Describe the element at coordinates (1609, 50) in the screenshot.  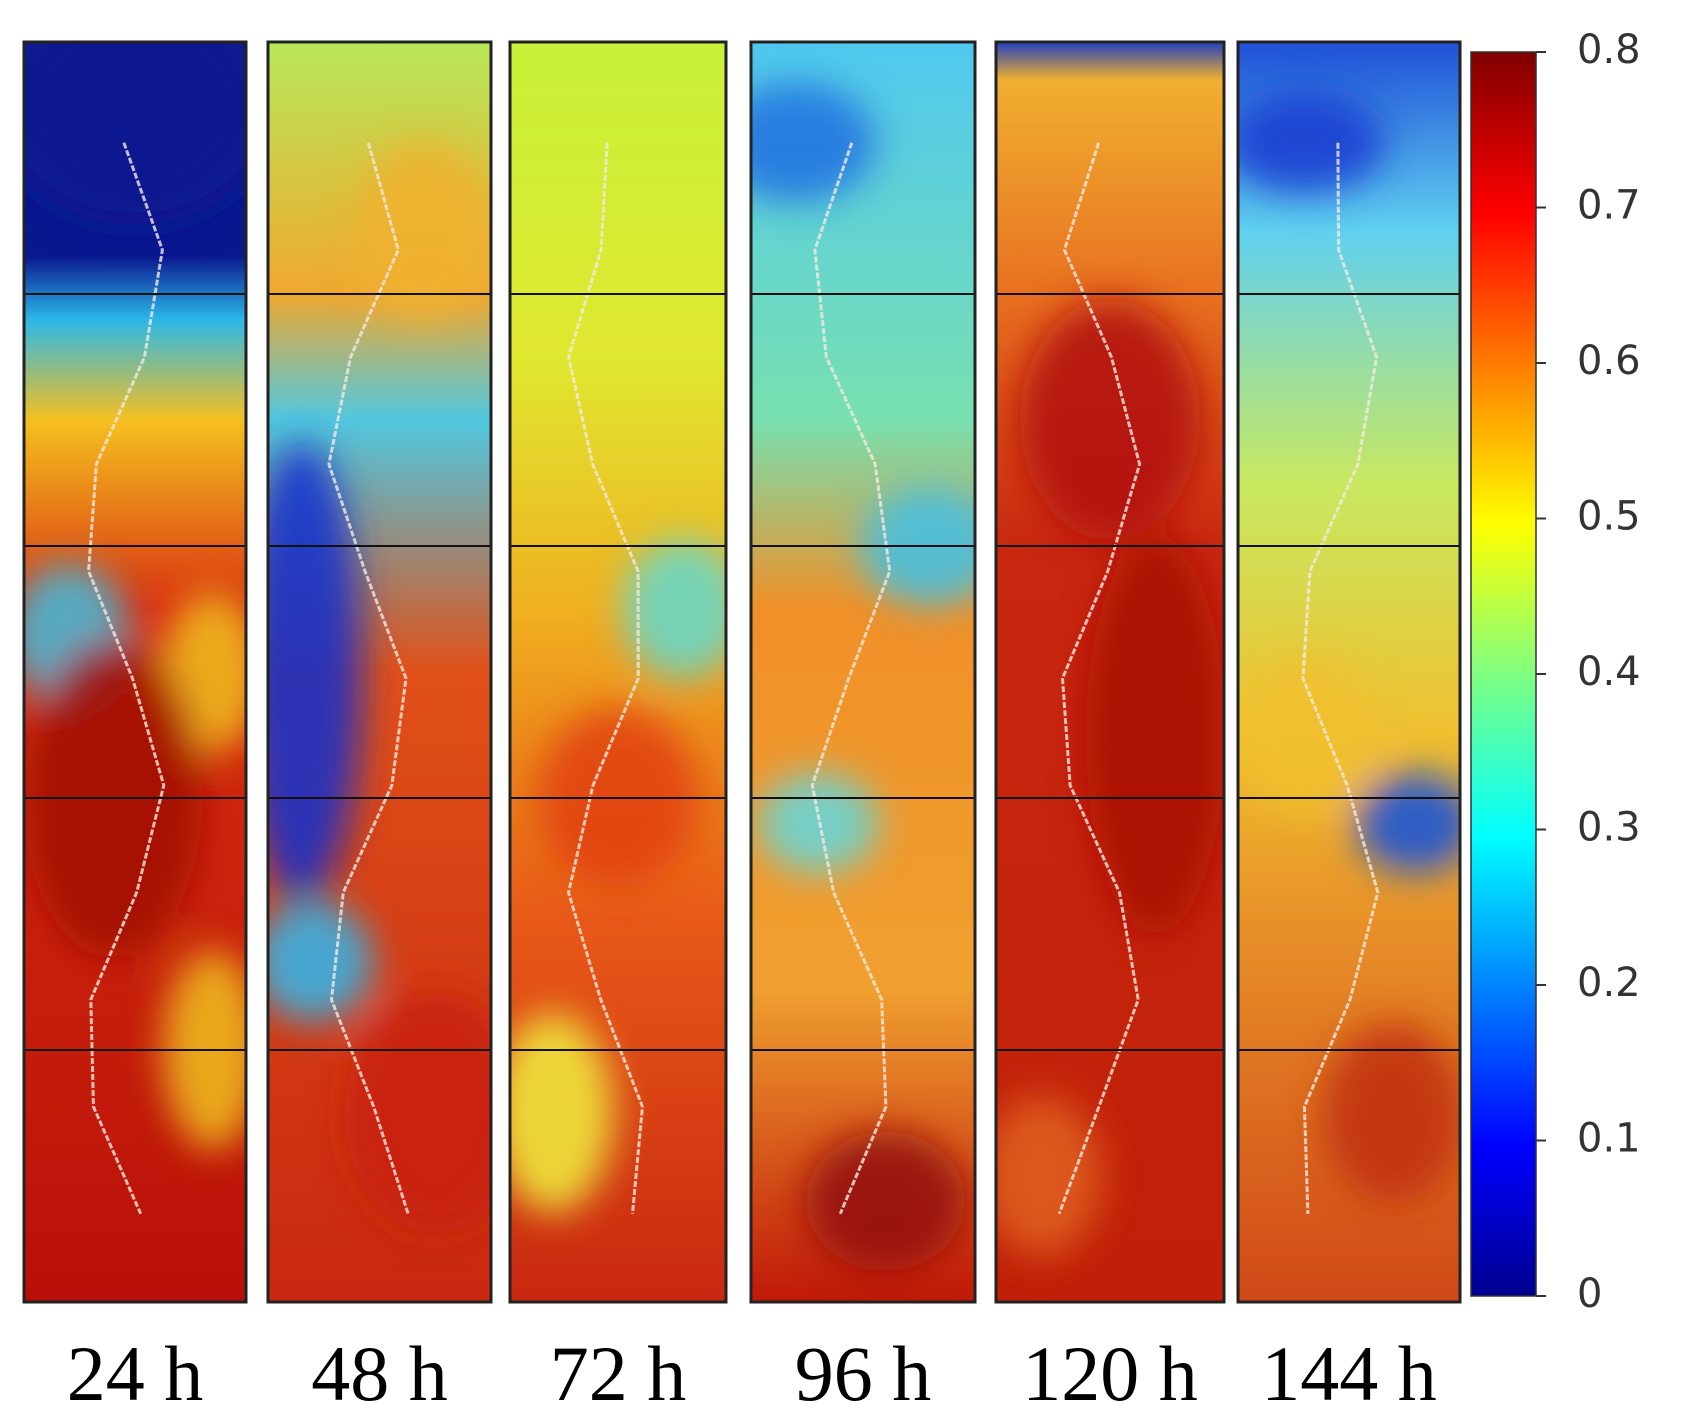
I see `colorbar-tick-label: 0.8` at that location.